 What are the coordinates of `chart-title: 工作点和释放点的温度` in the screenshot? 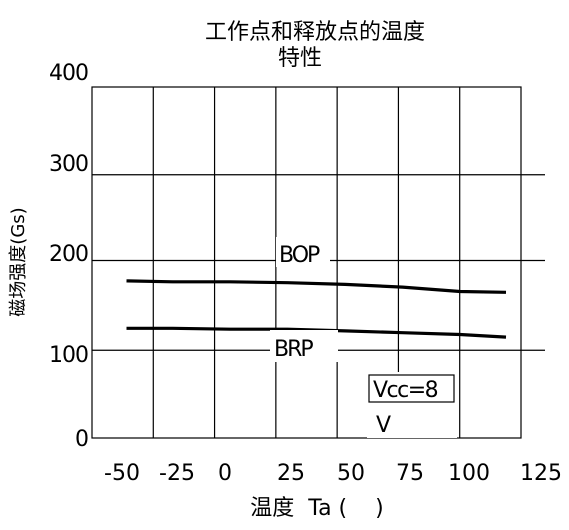 It's located at (315, 32).